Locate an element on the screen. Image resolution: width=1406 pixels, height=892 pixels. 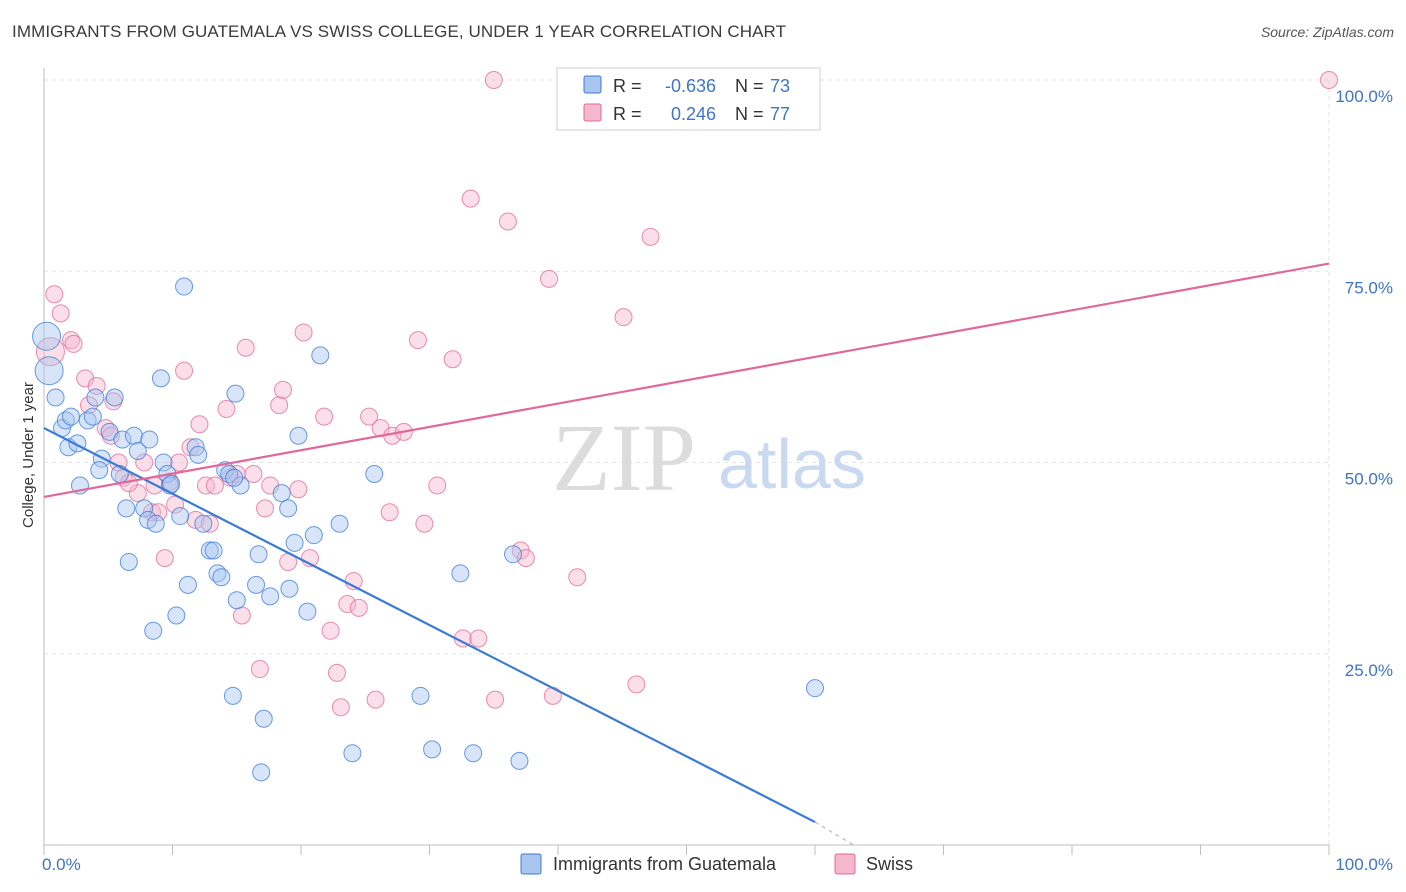
legend: Immigrants from Guatemala Swiss is located at coordinates (716, 864).